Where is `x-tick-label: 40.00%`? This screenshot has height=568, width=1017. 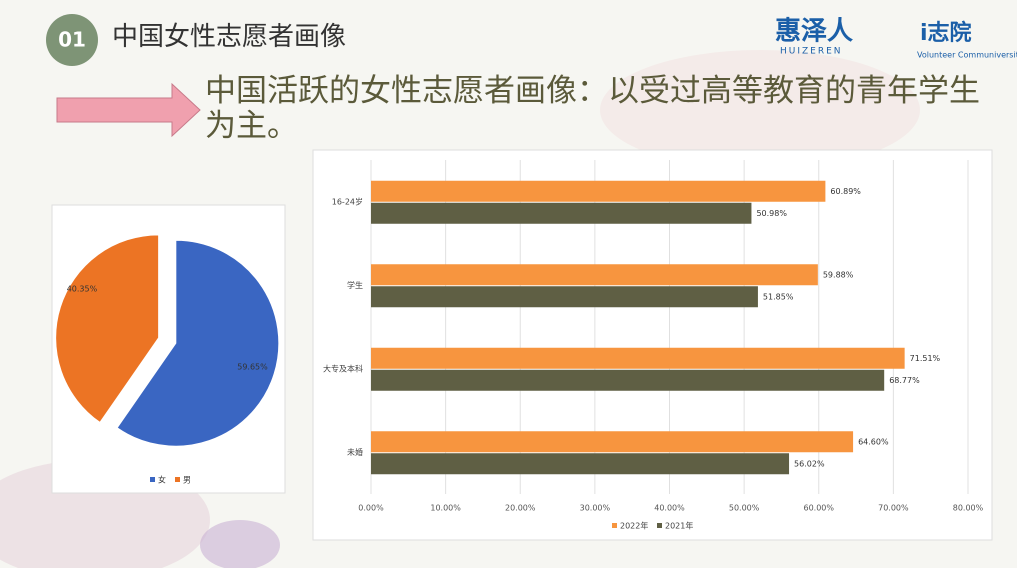
x-tick-label: 40.00% is located at coordinates (669, 508).